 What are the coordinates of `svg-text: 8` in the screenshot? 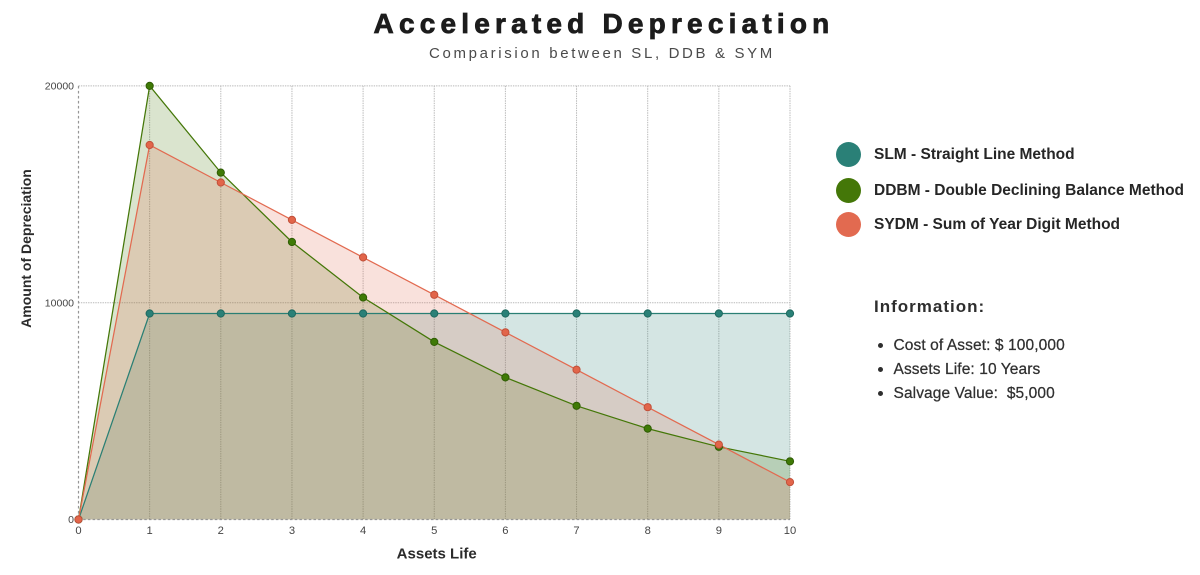 It's located at (648, 531).